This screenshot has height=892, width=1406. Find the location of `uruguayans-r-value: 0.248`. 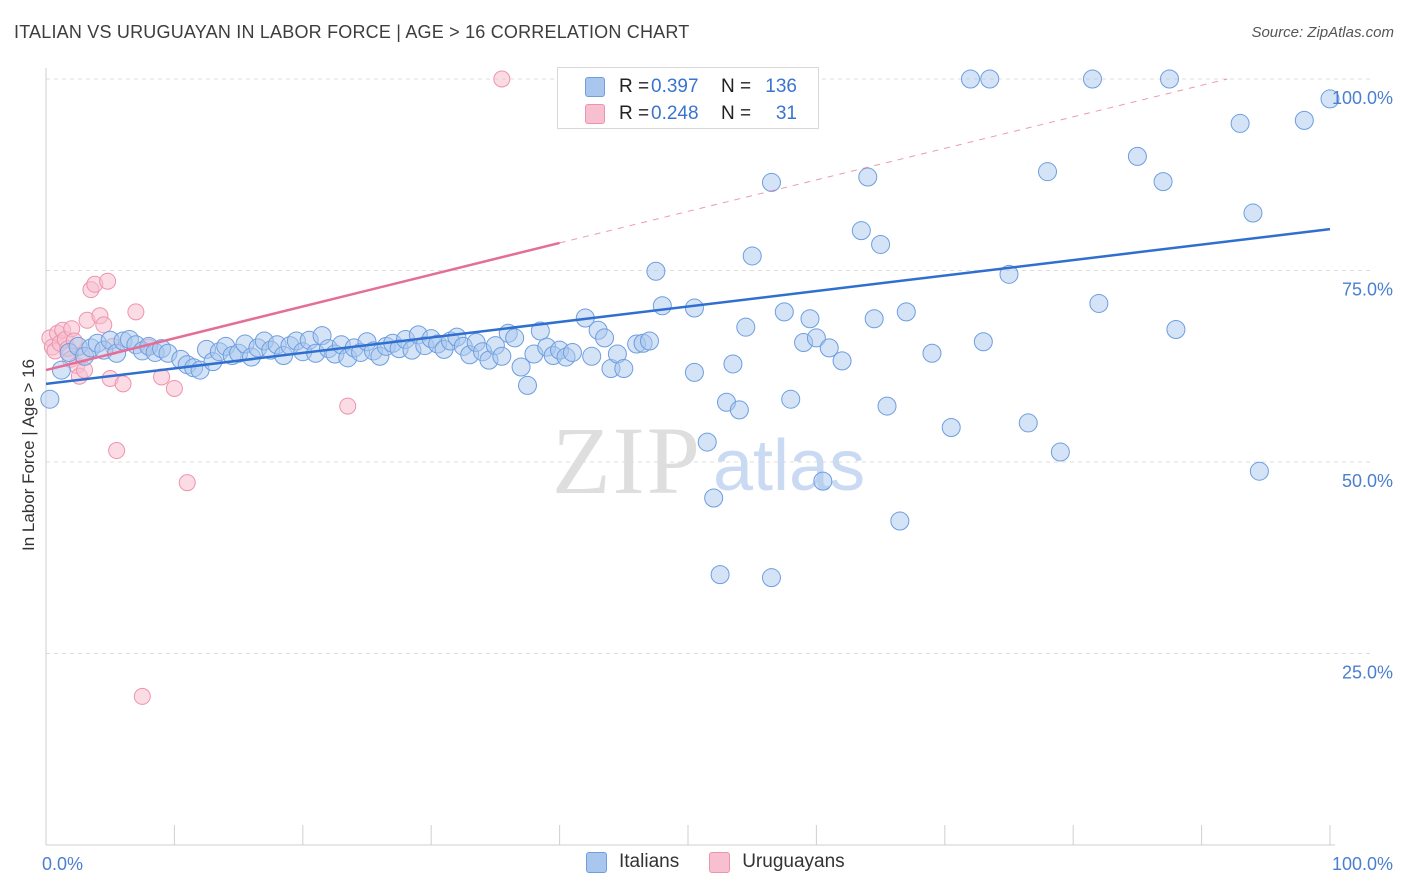

uruguayans-r-value: 0.248 is located at coordinates (675, 113).